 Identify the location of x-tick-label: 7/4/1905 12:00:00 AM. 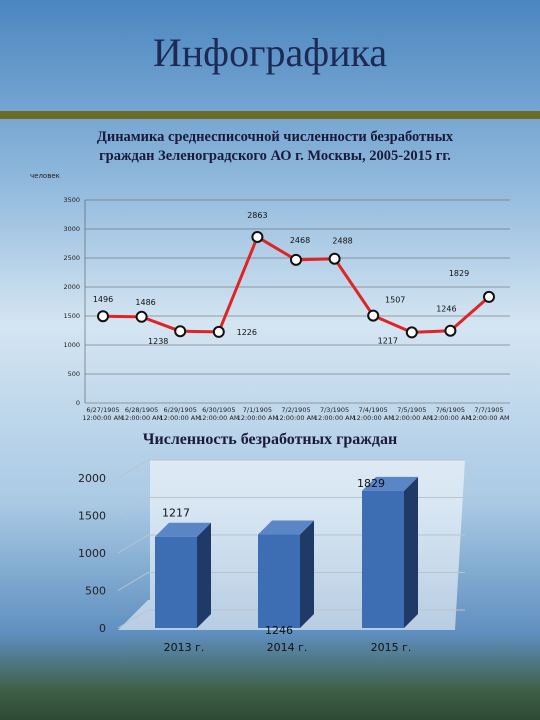
(373, 414).